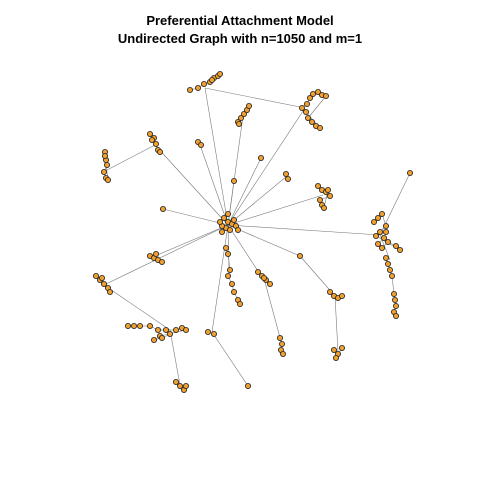  What do you see at coordinates (266, 166) in the screenshot?
I see `edge-hub-c-top-right` at bounding box center [266, 166].